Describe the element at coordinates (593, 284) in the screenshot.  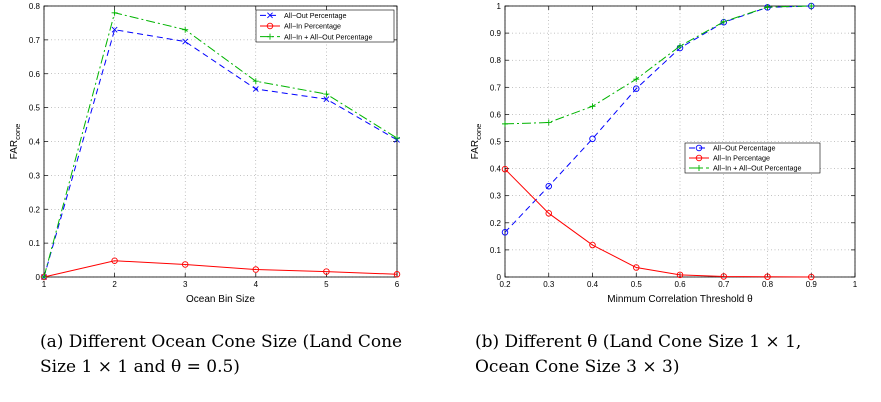
I see `x-tick-label: 0.4` at that location.